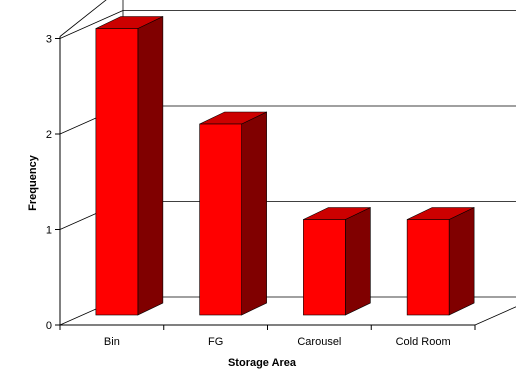 The height and width of the screenshot is (377, 516). I want to click on gridline-depth, so click(91, 24).